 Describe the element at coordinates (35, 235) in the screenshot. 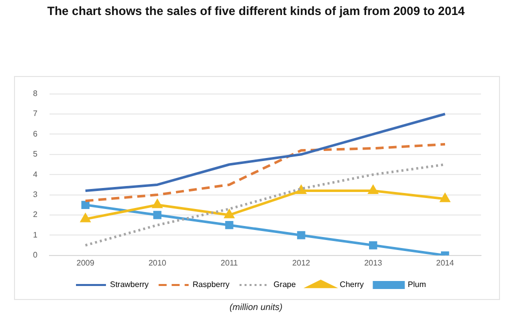

I see `y-tick-label: 1` at that location.